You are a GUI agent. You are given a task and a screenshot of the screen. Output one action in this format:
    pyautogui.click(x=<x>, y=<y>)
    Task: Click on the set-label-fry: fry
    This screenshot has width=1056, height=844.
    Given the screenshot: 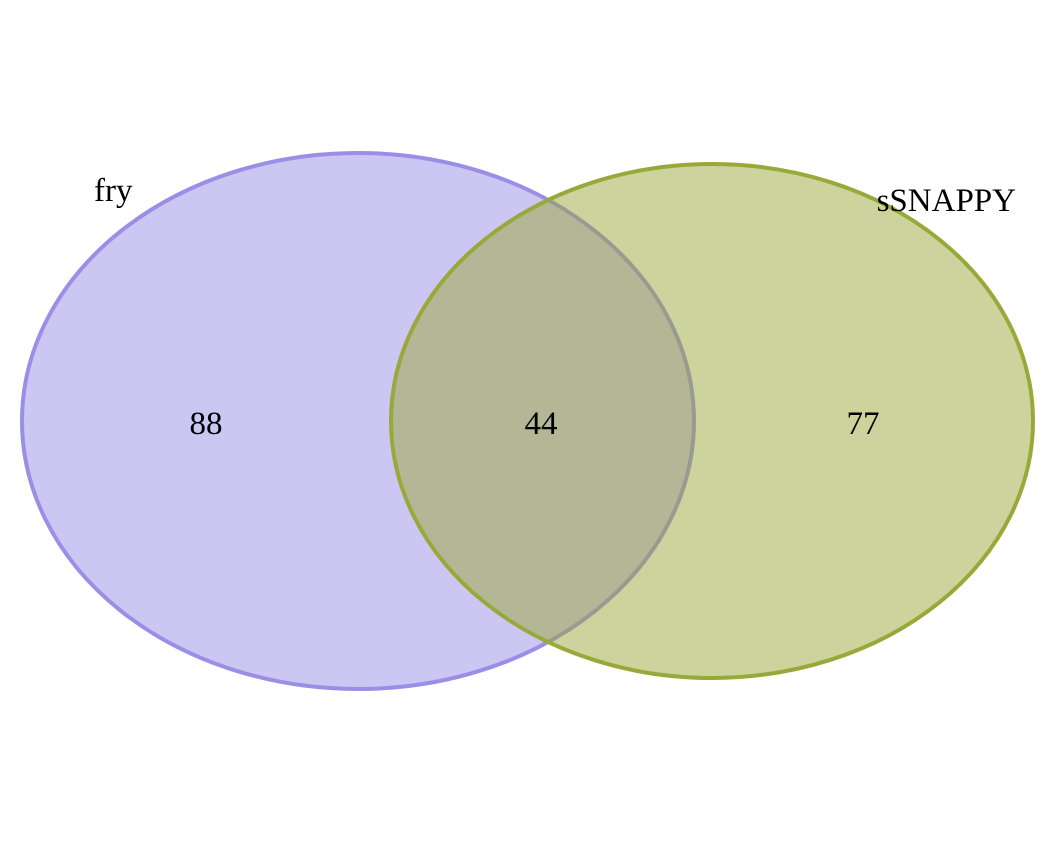 What is the action you would take?
    pyautogui.click(x=113, y=191)
    